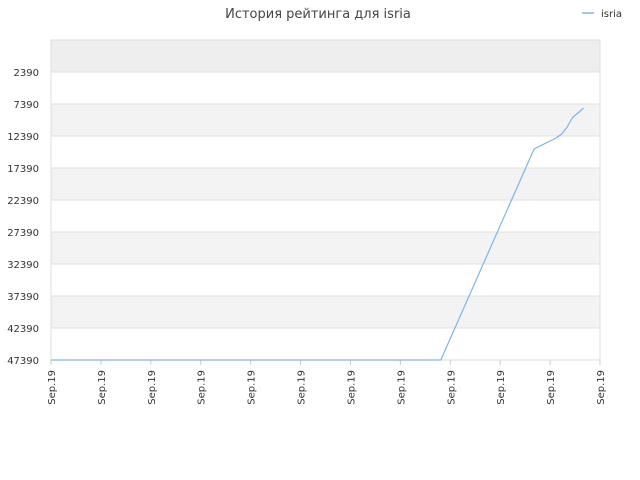 This screenshot has height=480, width=640. Describe the element at coordinates (23, 265) in the screenshot. I see `y-tick-label: 32390` at that location.